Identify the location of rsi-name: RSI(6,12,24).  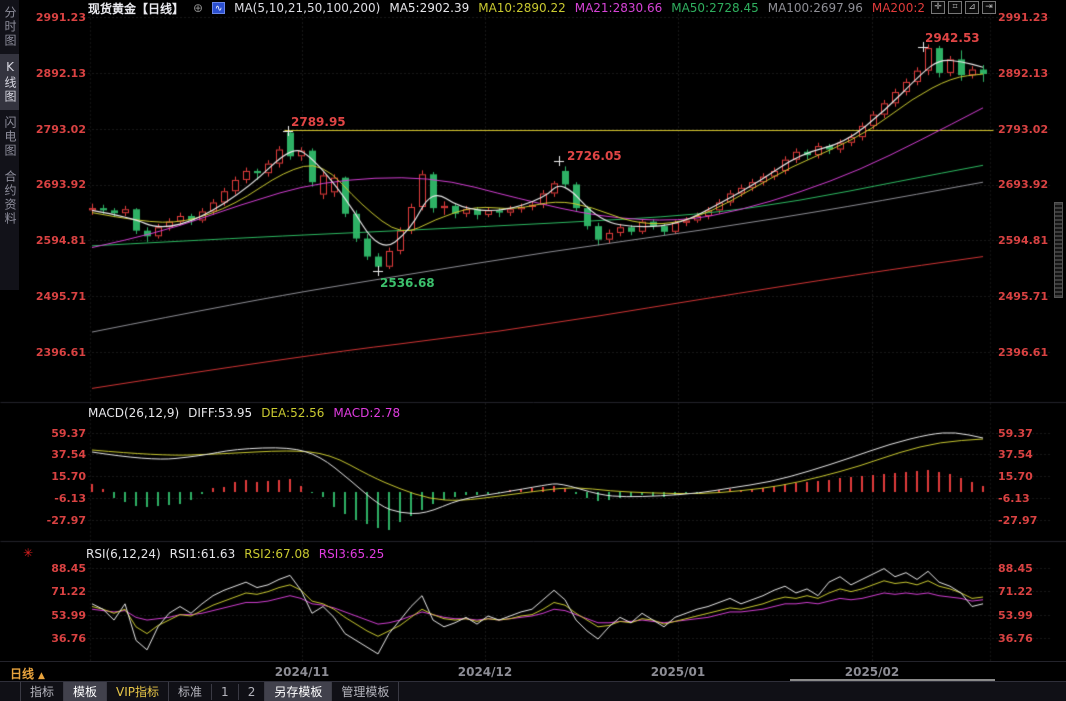
(123, 554).